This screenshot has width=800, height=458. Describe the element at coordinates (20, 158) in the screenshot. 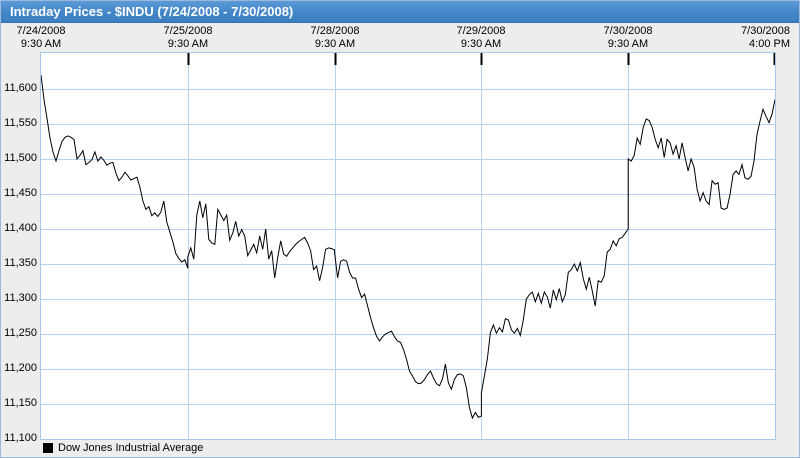

I see `y-axis-label: 11,500` at that location.